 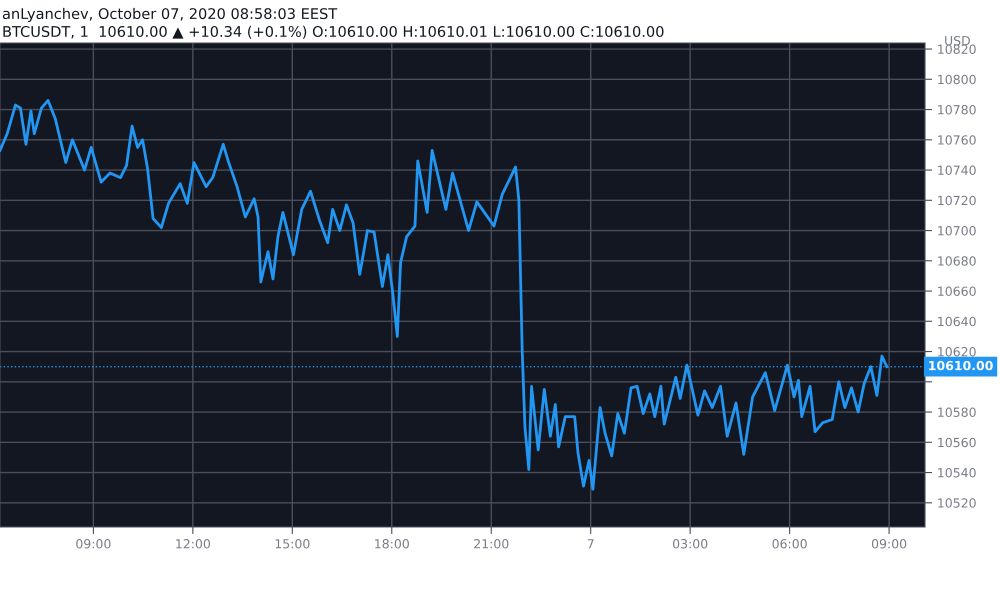 What do you see at coordinates (957, 201) in the screenshot?
I see `y-tick-label: 10720` at bounding box center [957, 201].